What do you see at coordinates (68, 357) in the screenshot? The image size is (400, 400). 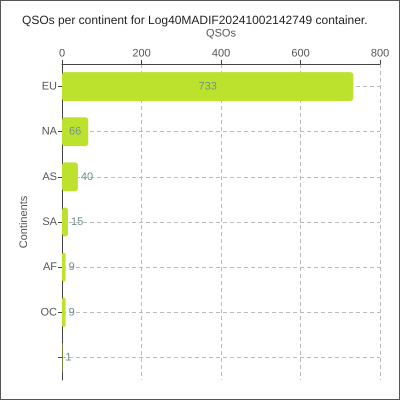 I see `data-label: 1` at bounding box center [68, 357].